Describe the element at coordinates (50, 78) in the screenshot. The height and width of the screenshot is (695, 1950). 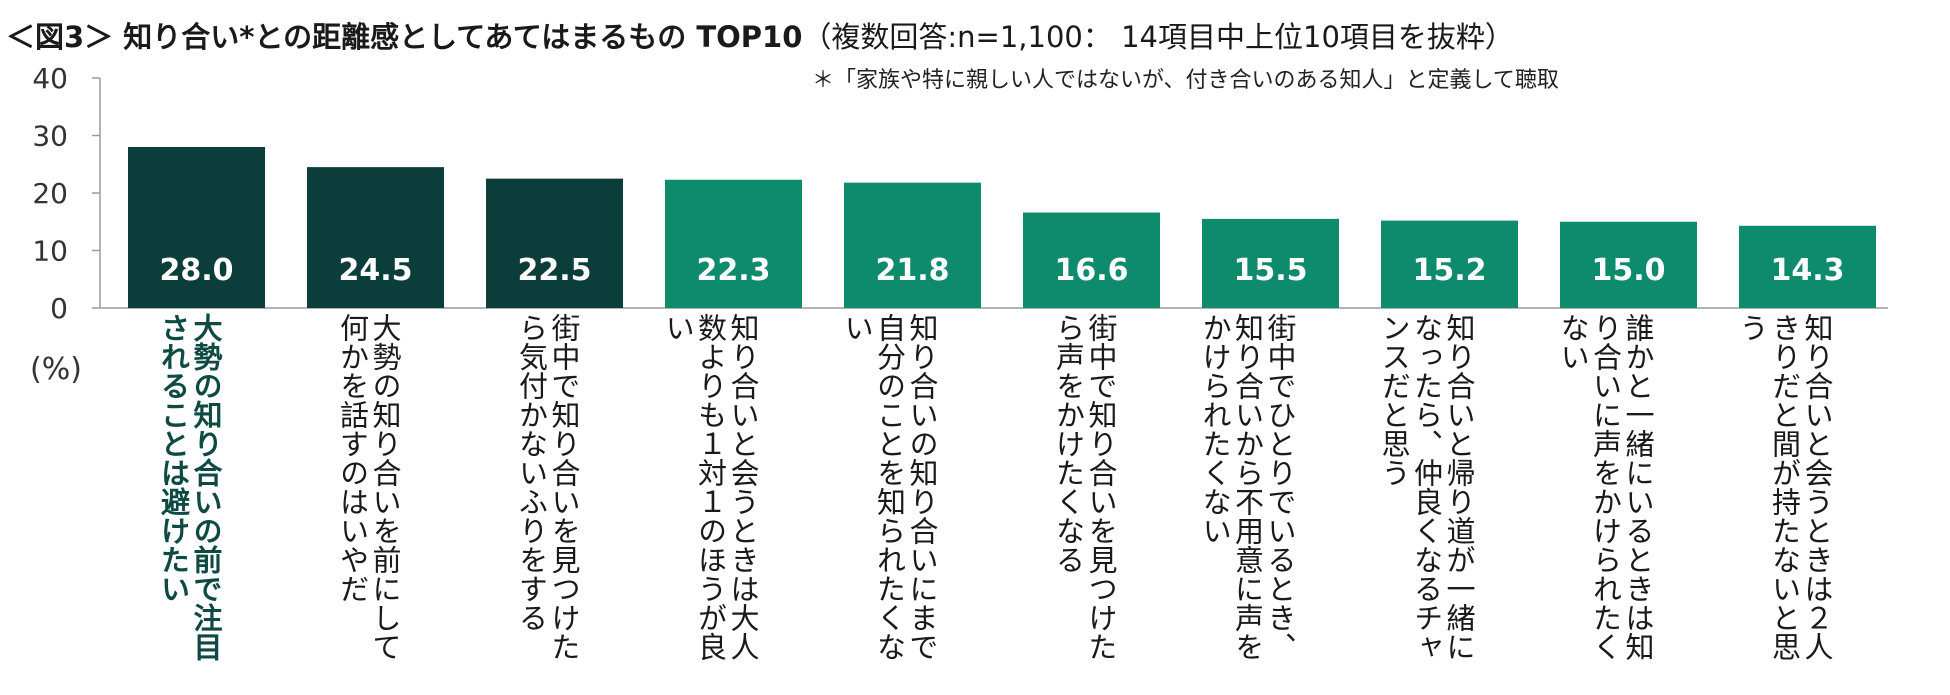
I see `y-tick-label: 40` at that location.